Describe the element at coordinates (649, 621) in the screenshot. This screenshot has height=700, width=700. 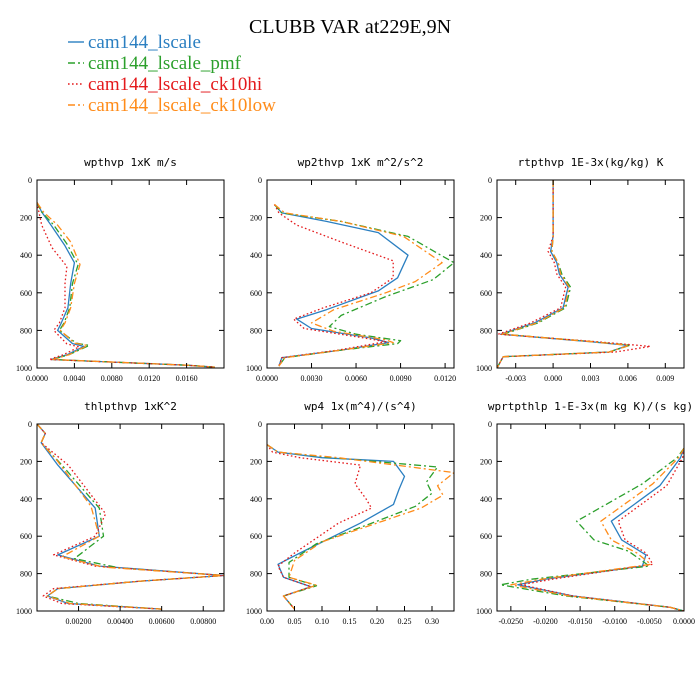
I see `x-tick-label: -0.0050` at that location.